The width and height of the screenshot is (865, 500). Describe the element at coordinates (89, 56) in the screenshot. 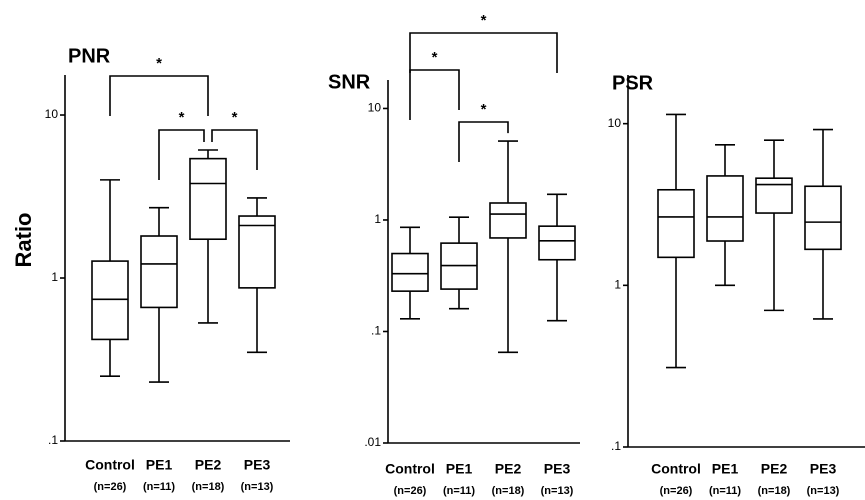

I see `panel-title: PNR` at that location.